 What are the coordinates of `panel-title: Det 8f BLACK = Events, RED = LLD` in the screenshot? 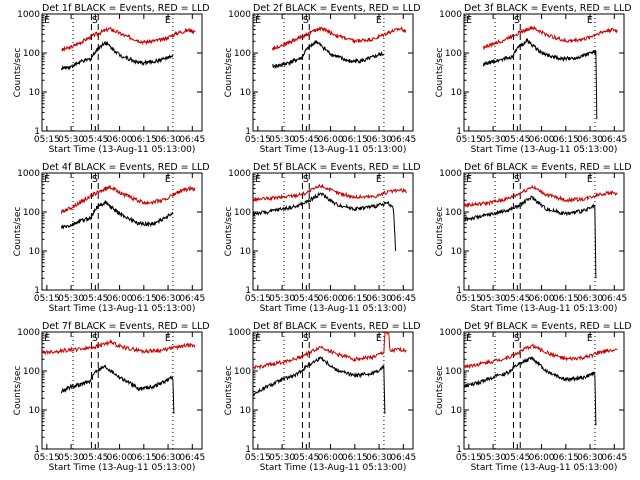 It's located at (337, 326).